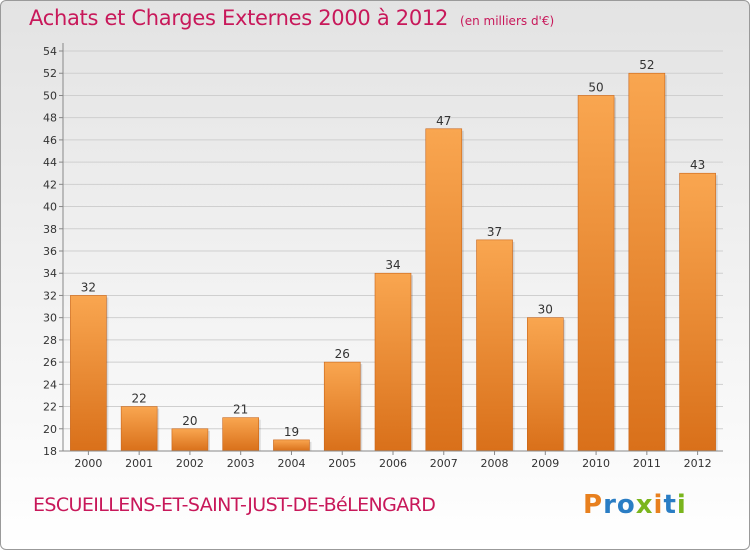 The width and height of the screenshot is (750, 550). I want to click on x-tick-label: 2009, so click(545, 463).